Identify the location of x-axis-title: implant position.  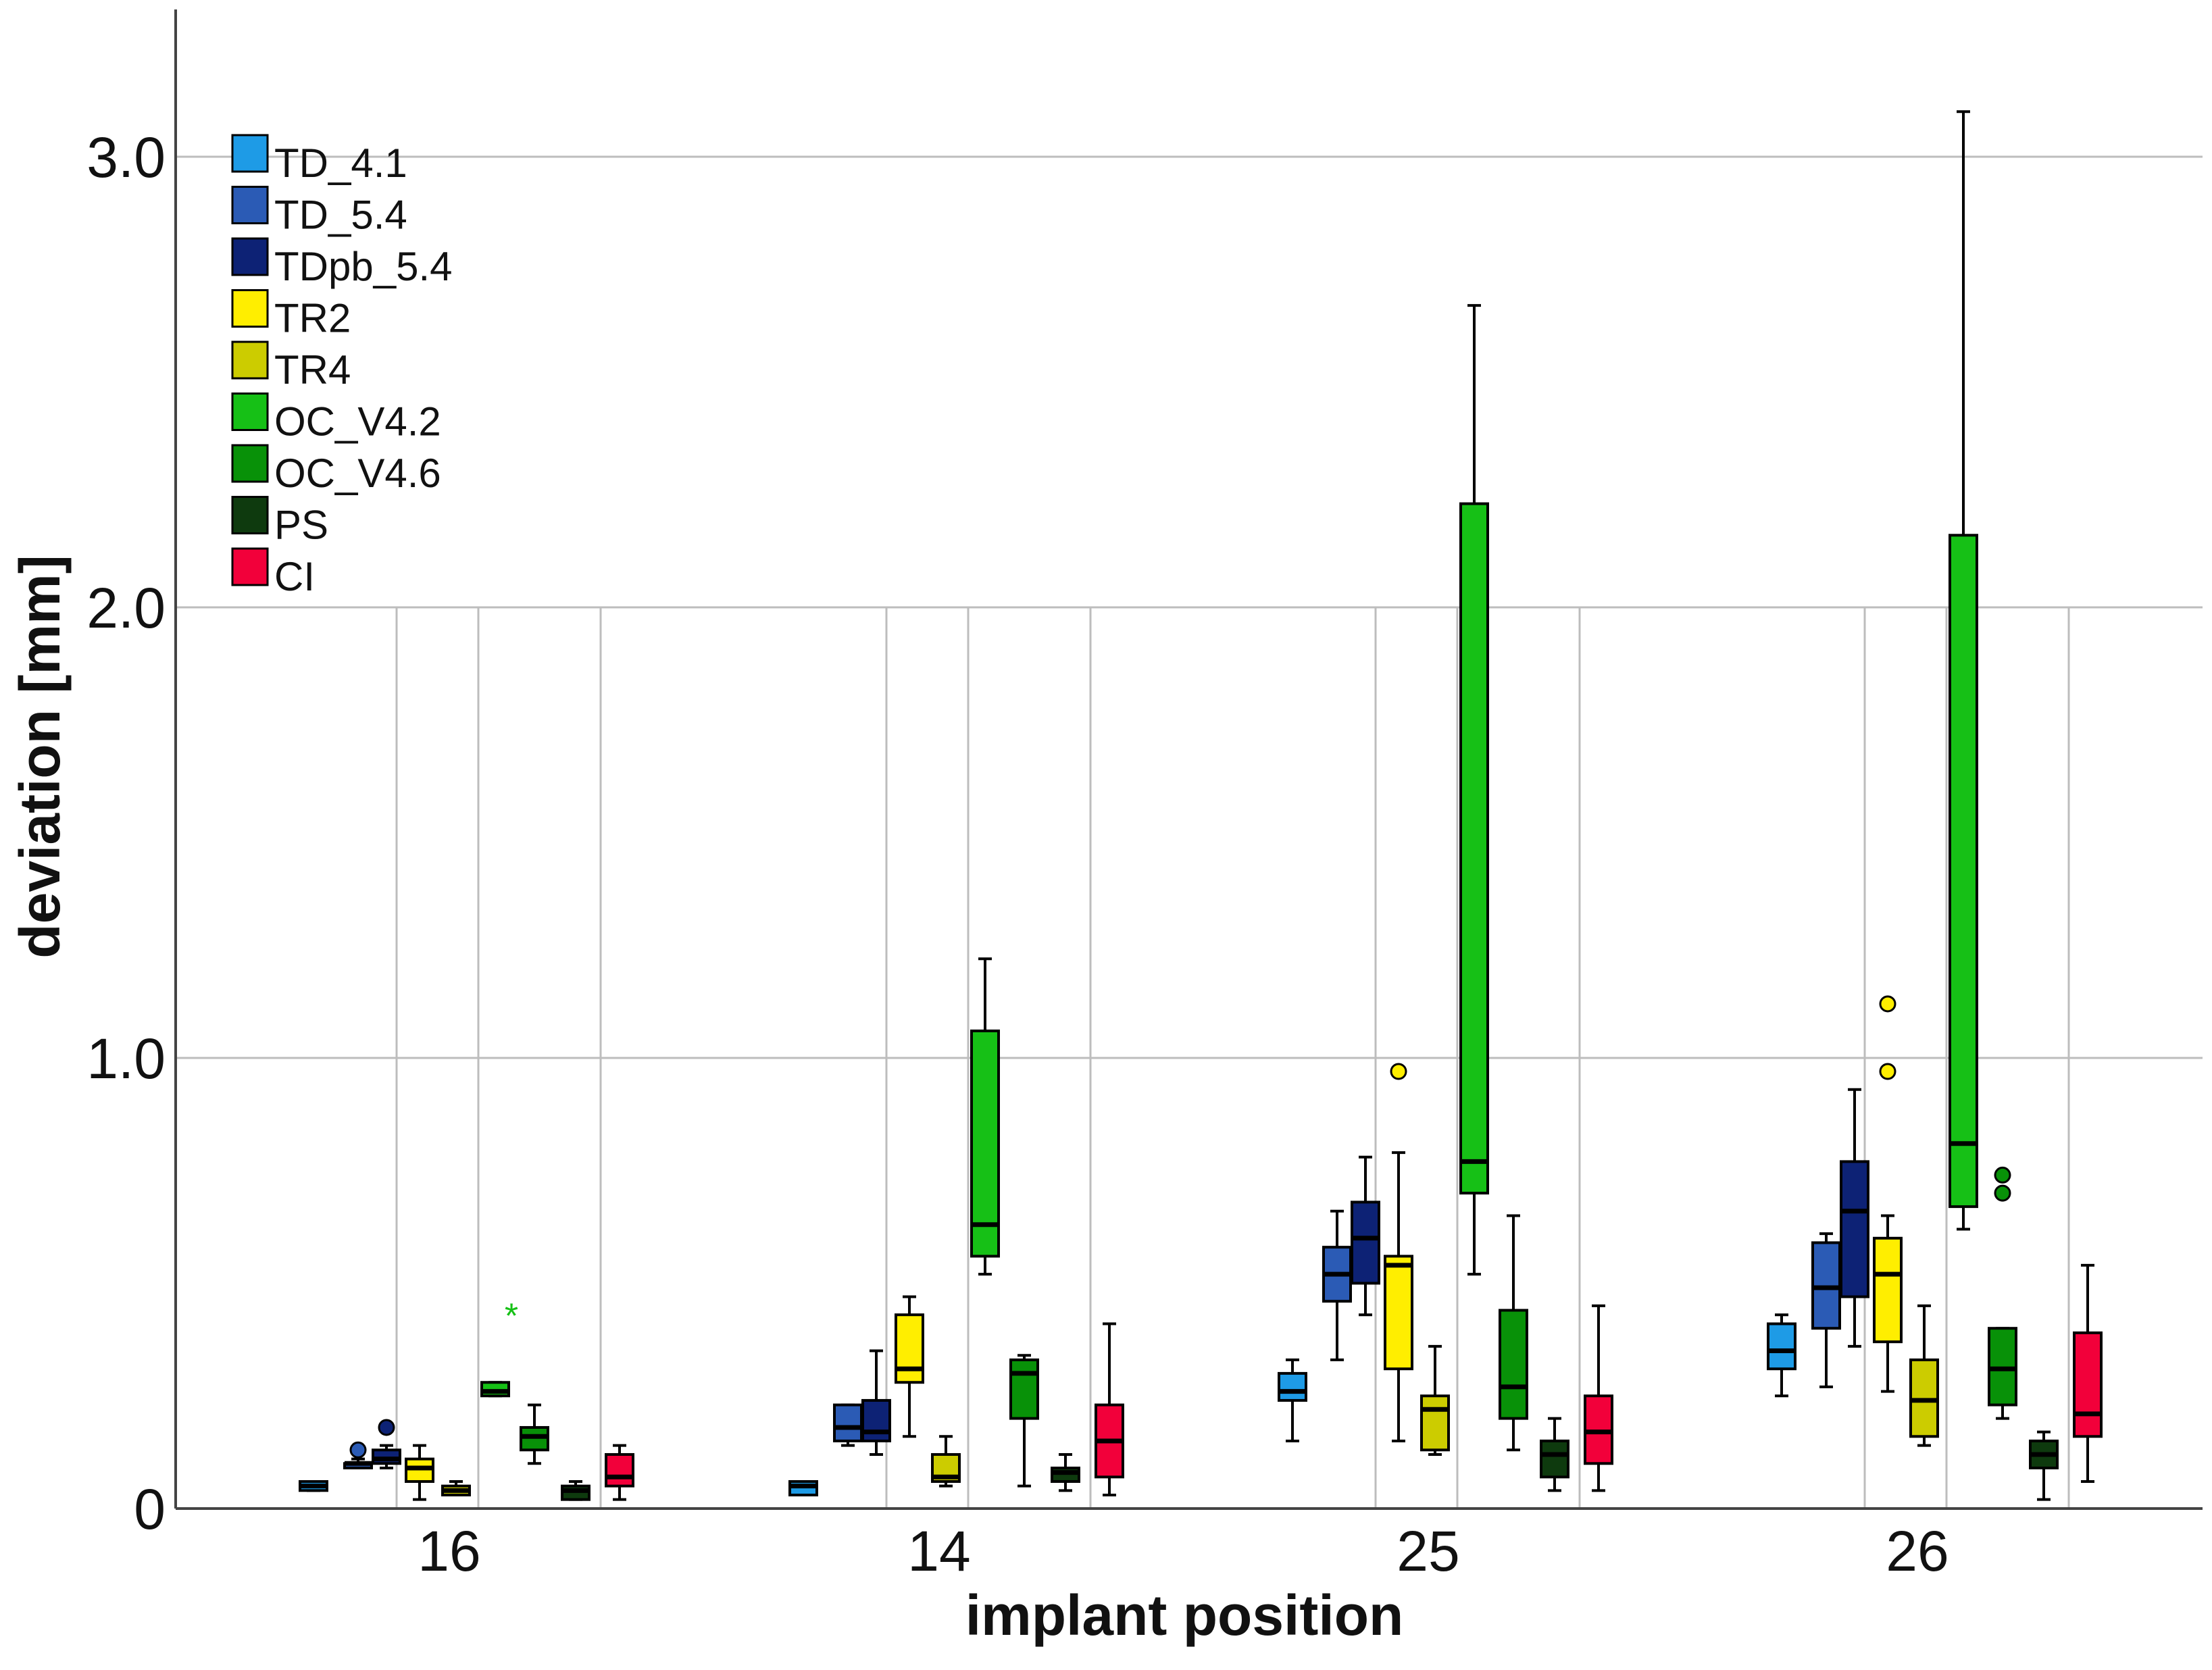
(1184, 1615).